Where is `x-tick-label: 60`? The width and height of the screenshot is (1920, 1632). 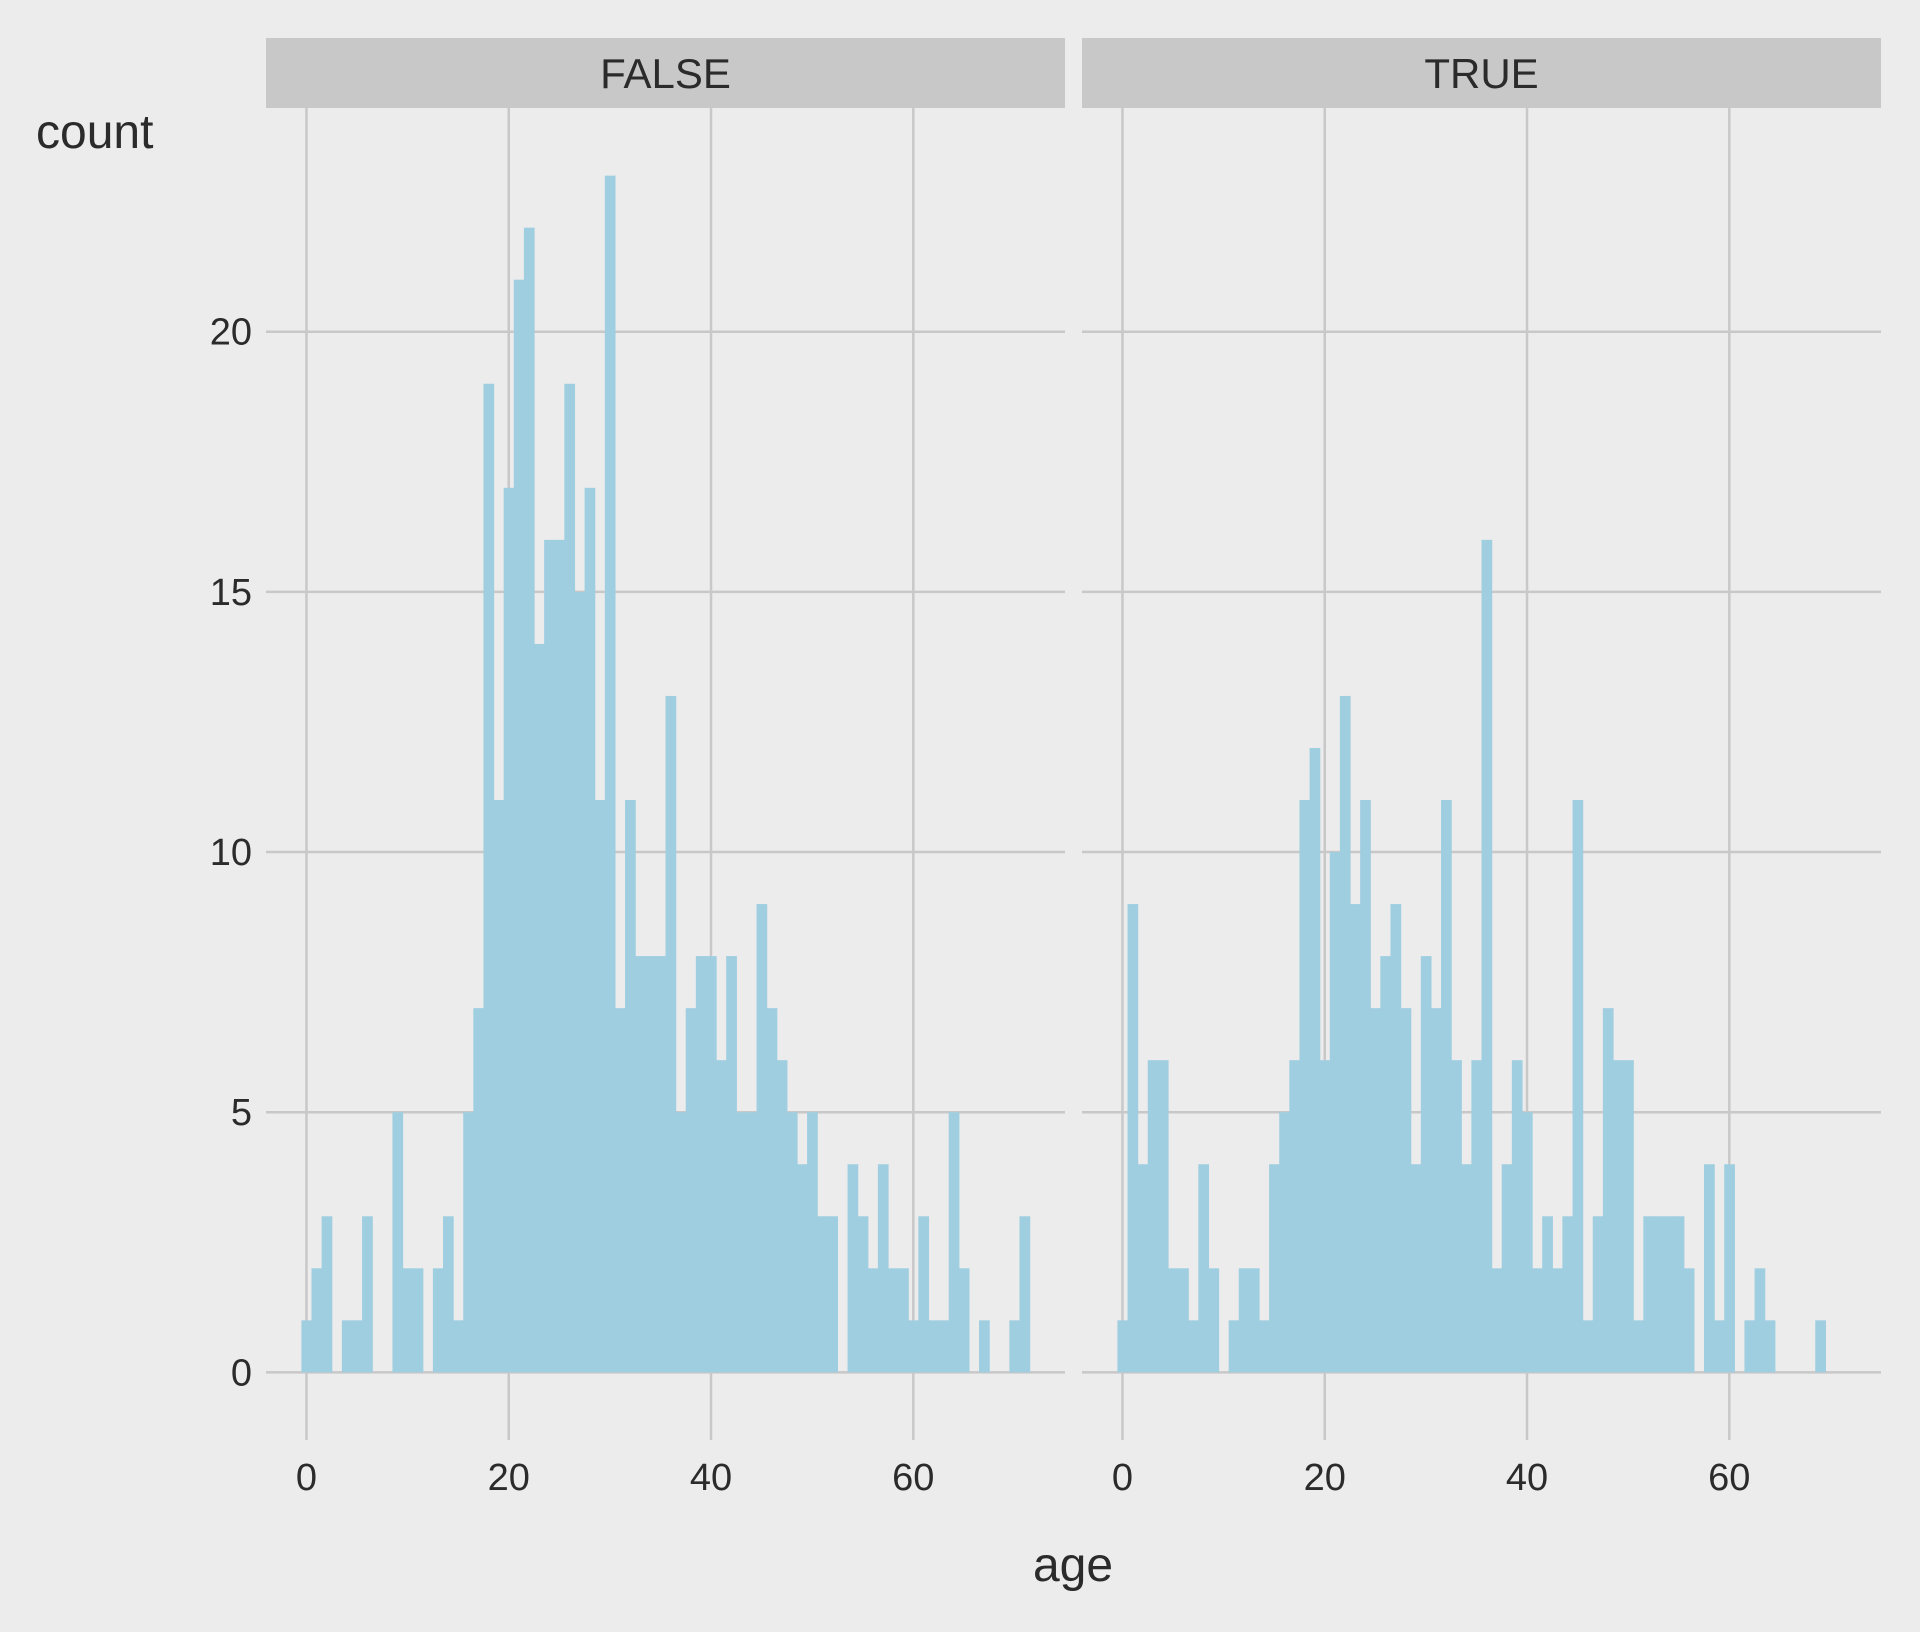 x-tick-label: 60 is located at coordinates (913, 1478).